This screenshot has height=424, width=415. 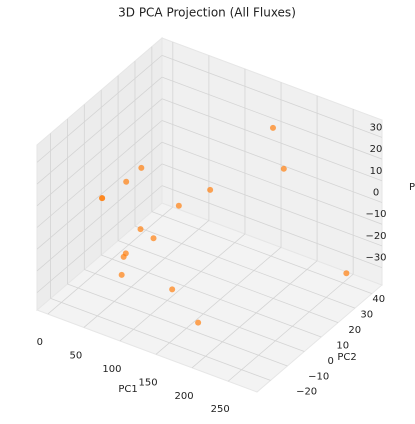 What do you see at coordinates (378, 299) in the screenshot?
I see `y-tick-label: 40` at bounding box center [378, 299].